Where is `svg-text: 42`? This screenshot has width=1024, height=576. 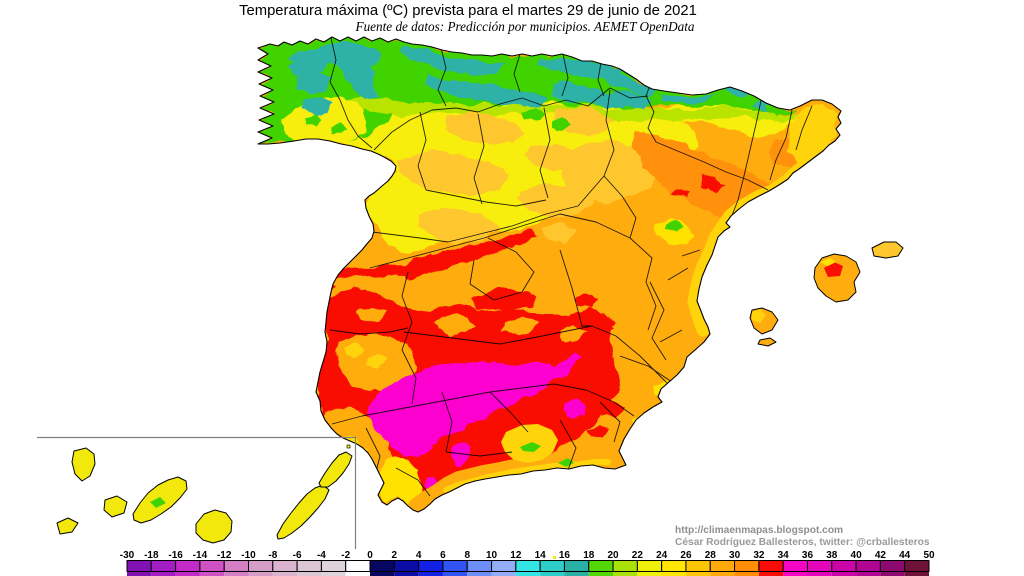 svg-text: 42 is located at coordinates (881, 555).